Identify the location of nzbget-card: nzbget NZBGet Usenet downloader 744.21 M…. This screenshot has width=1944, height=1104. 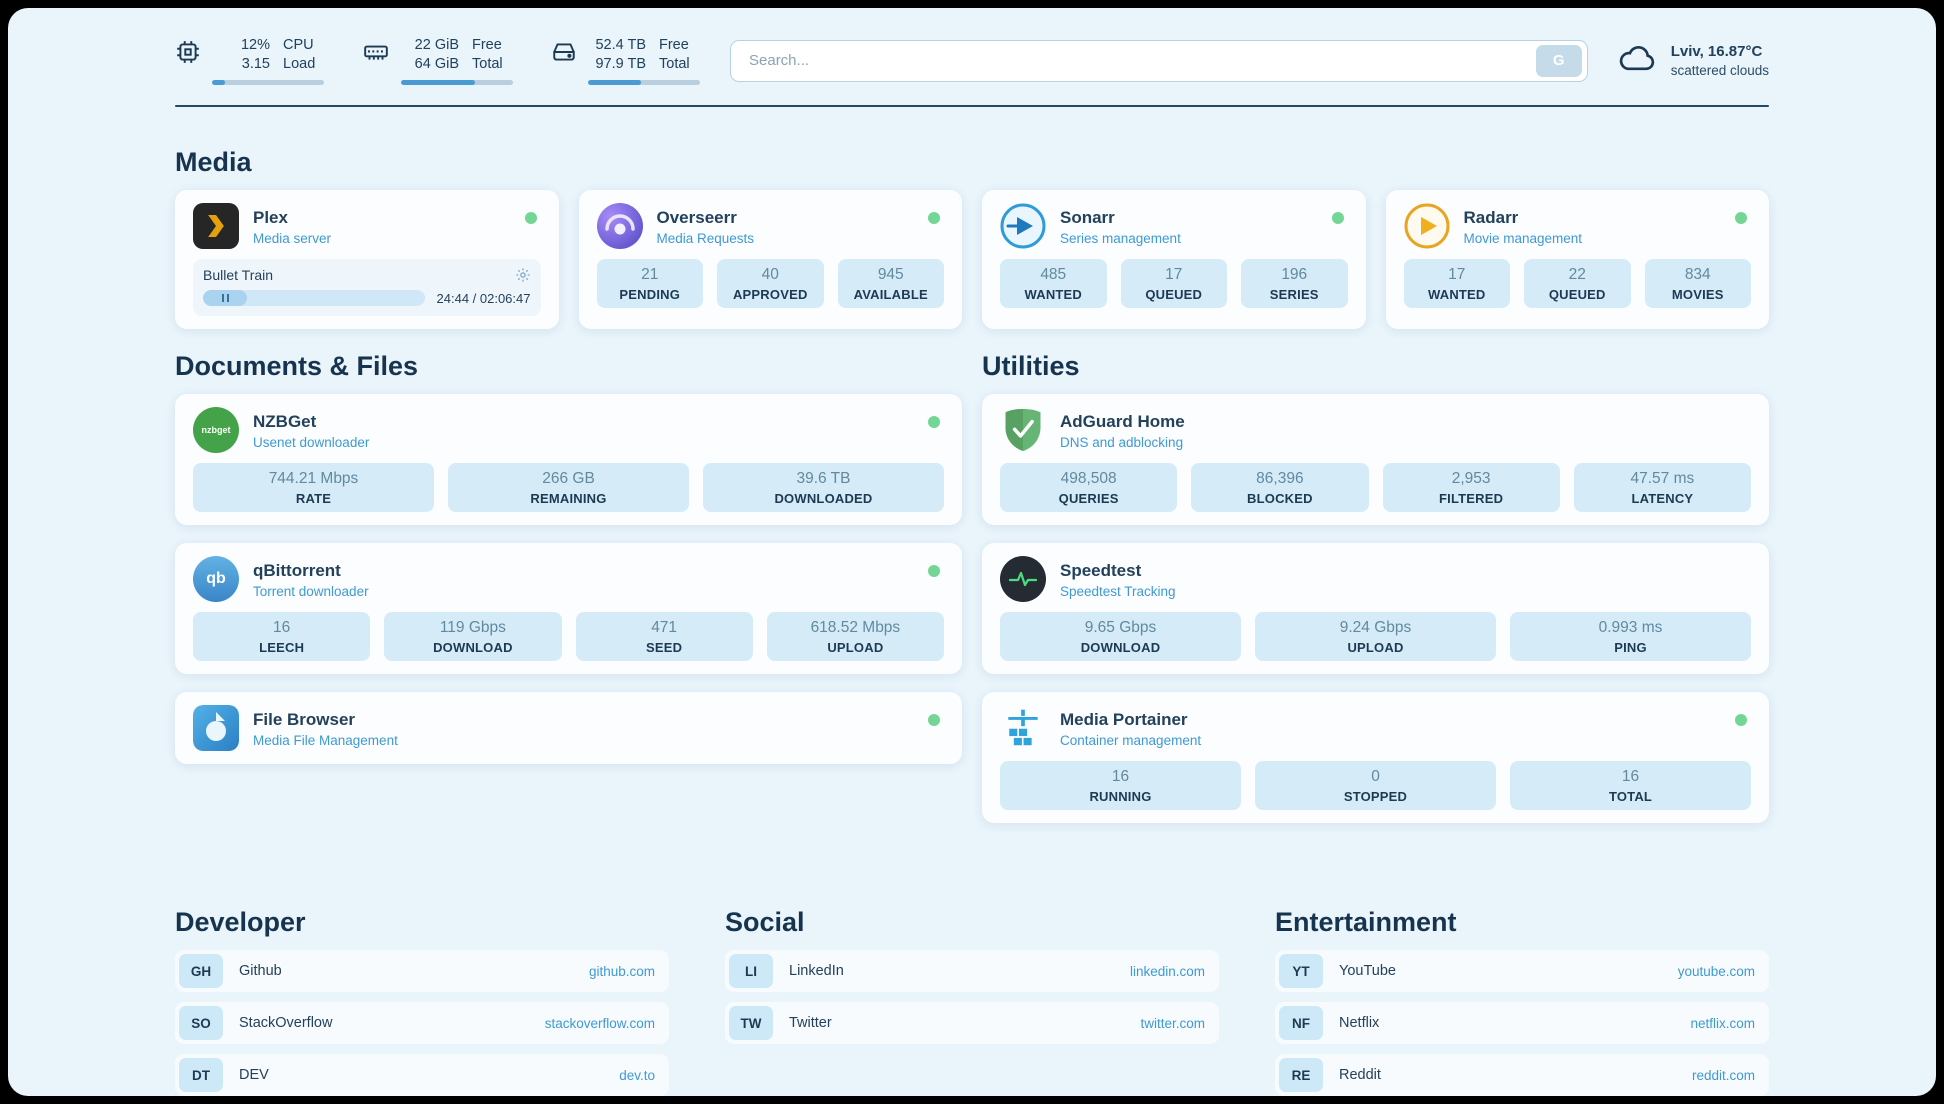
(568, 459).